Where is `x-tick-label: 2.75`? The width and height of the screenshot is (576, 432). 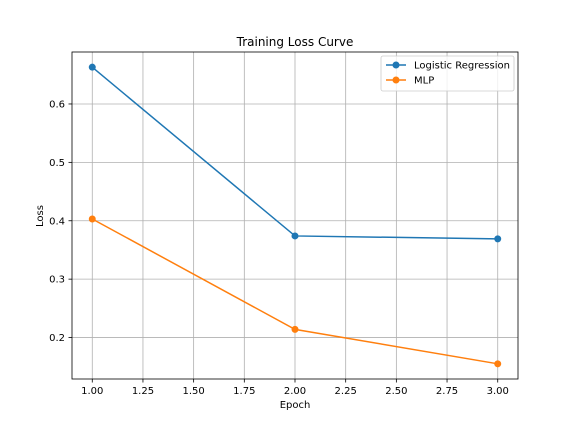 x-tick-label: 2.75 is located at coordinates (447, 391).